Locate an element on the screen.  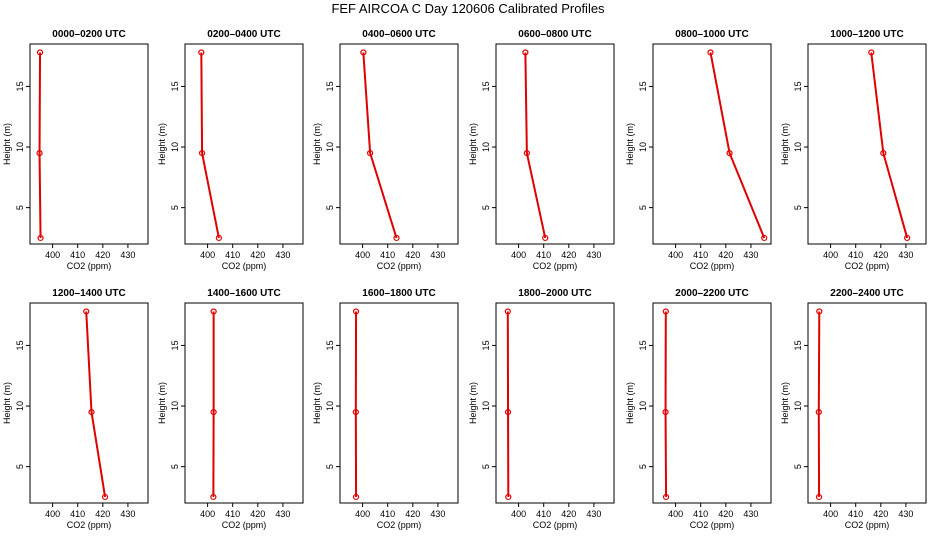
panel-title: 0400–0600 UTC is located at coordinates (398, 34).